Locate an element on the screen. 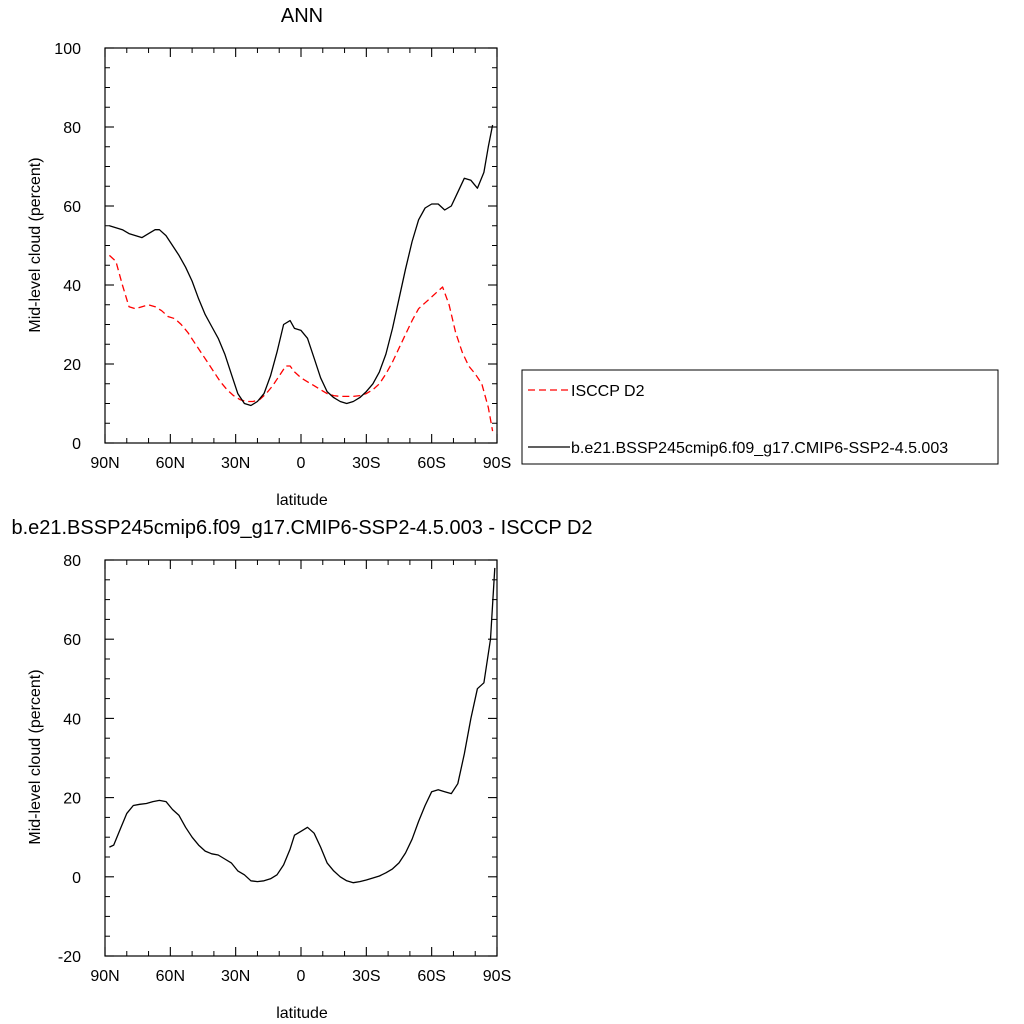 The image size is (1024, 1024). top-y-tick-label-3: 60 is located at coordinates (72, 207).